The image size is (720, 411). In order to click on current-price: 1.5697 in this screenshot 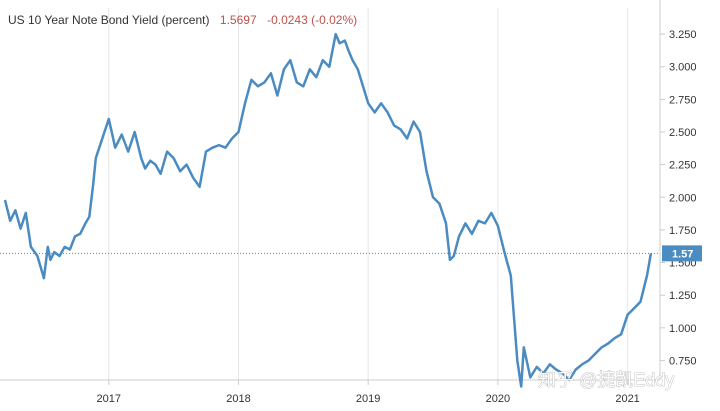, I will do `click(238, 20)`.